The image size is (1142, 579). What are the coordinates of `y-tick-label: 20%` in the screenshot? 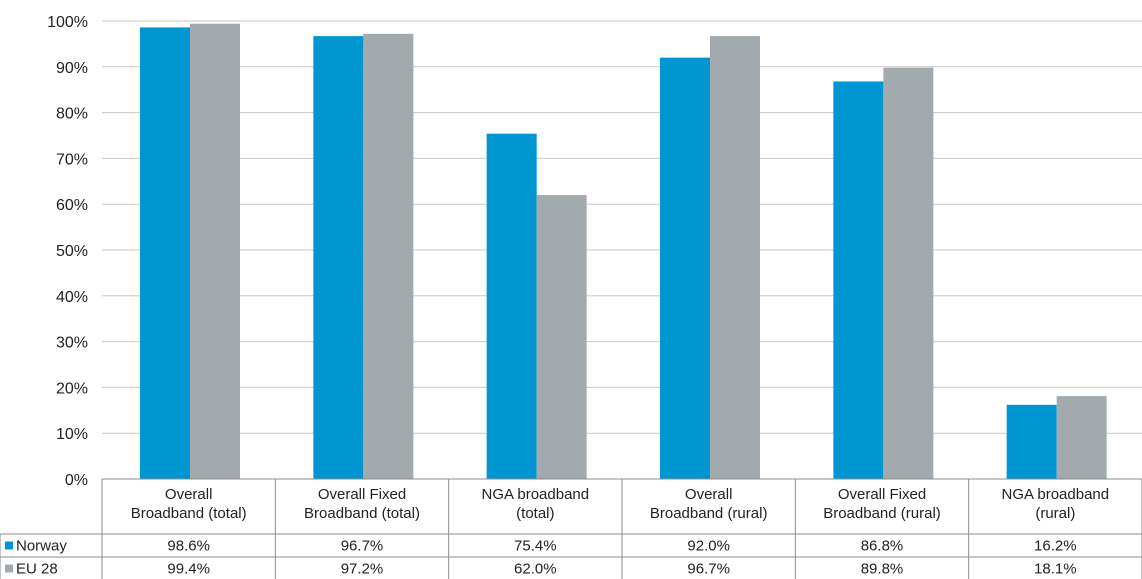 It's located at (72, 388).